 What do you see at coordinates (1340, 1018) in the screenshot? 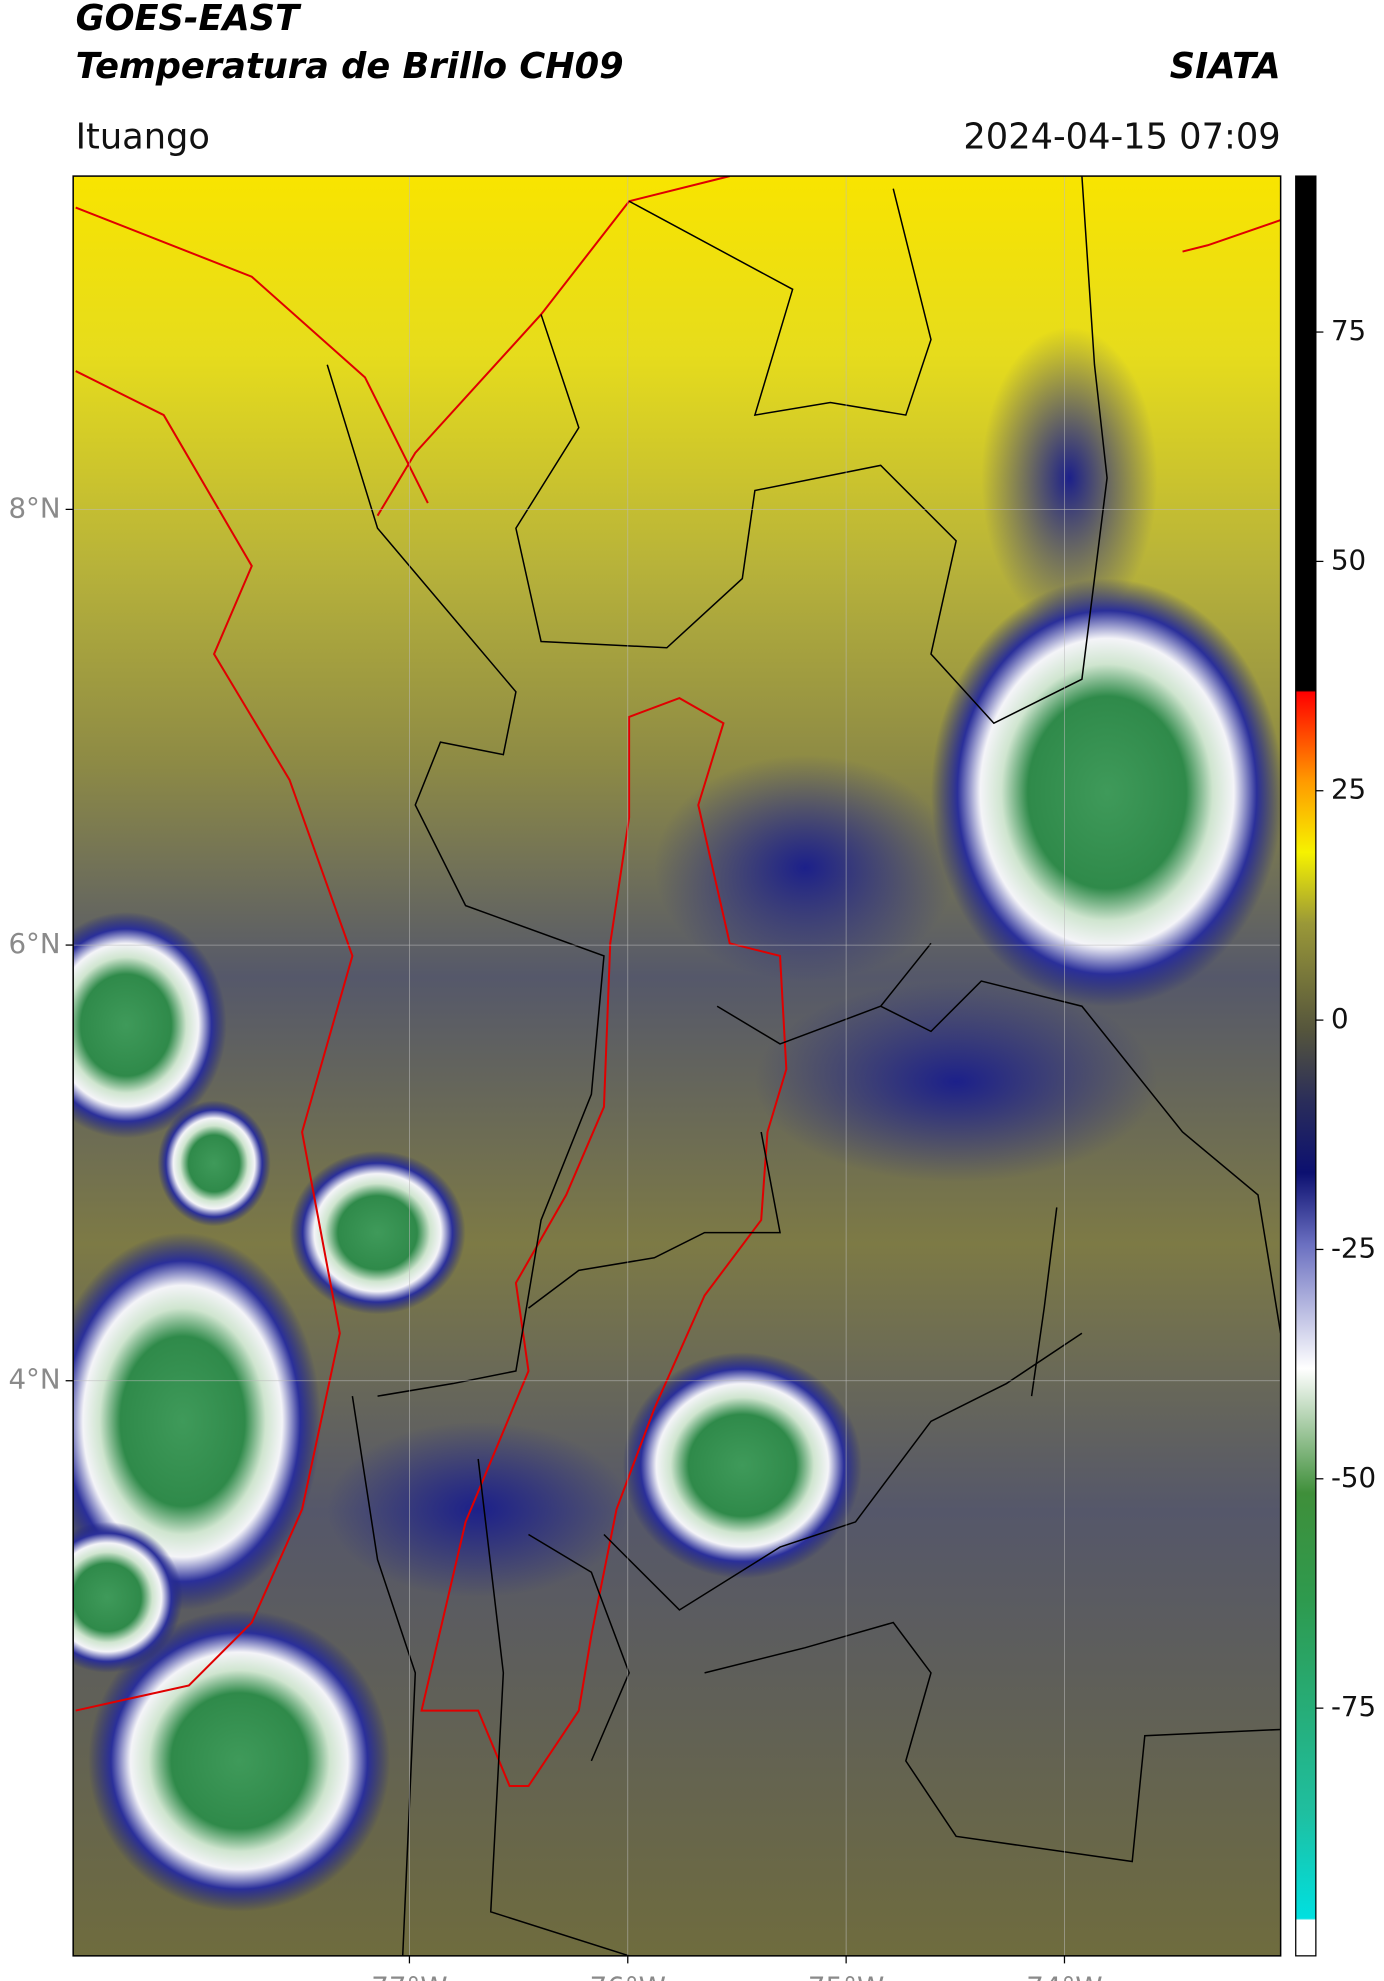
I see `colorbar-label: 0` at bounding box center [1340, 1018].